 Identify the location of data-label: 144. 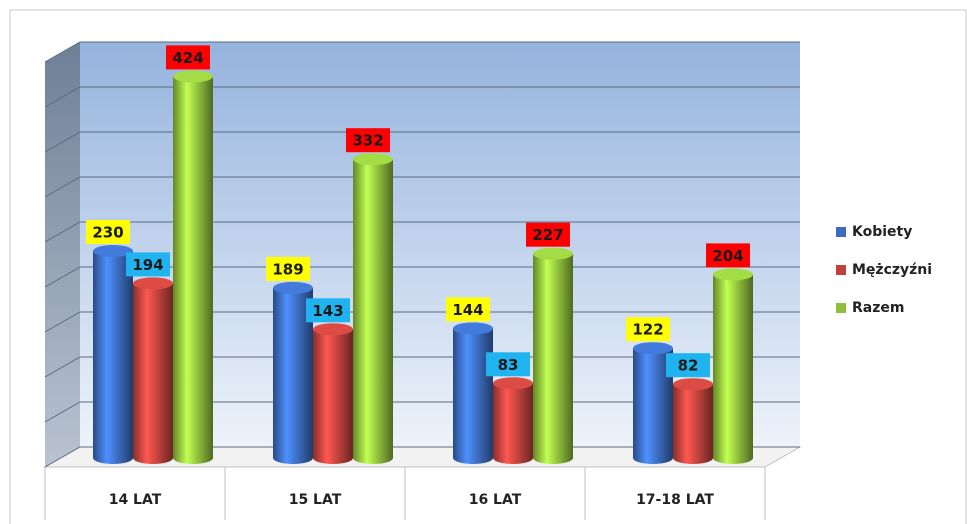
(467, 310).